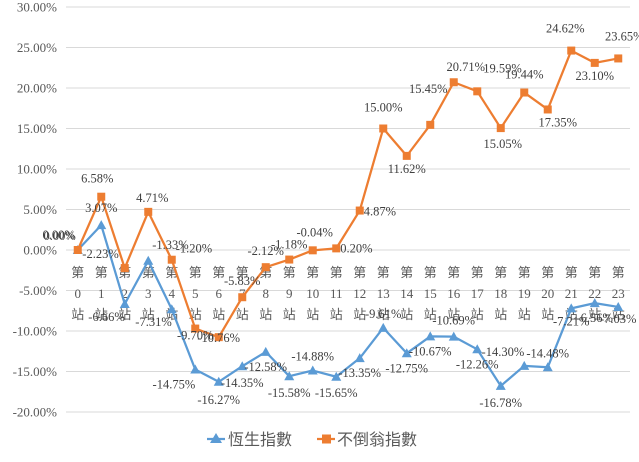 Image resolution: width=639 pixels, height=462 pixels. I want to click on data-label: -16.27%, so click(218, 400).